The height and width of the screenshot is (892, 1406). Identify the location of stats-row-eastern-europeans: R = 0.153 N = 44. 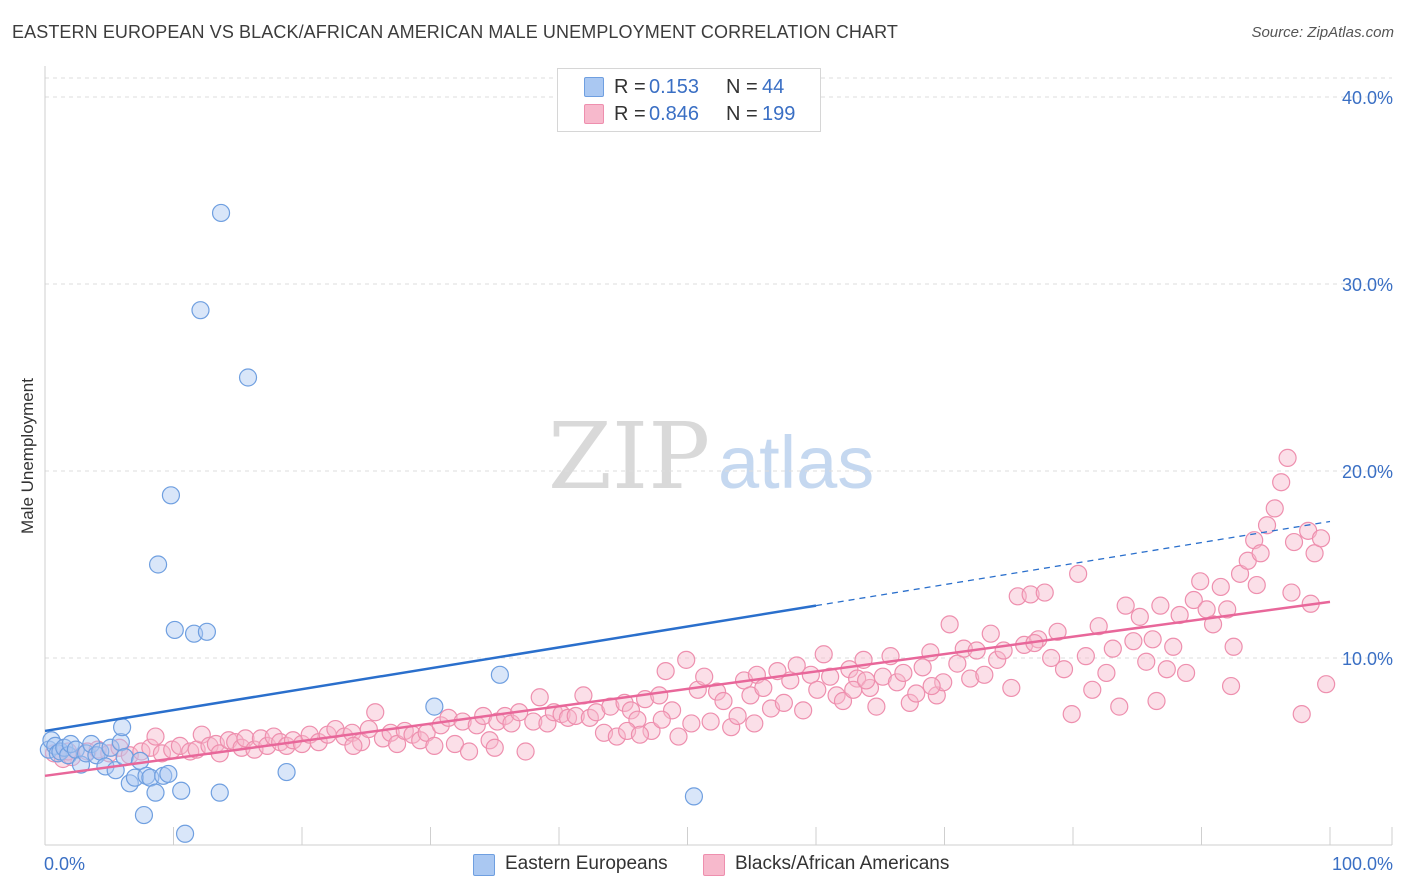
(689, 87).